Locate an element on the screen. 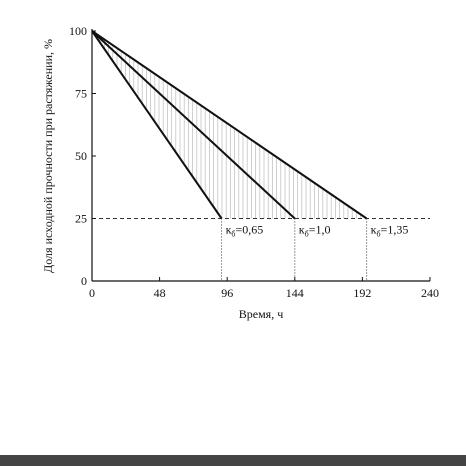 The height and width of the screenshot is (466, 466). bottom-bar is located at coordinates (233, 460).